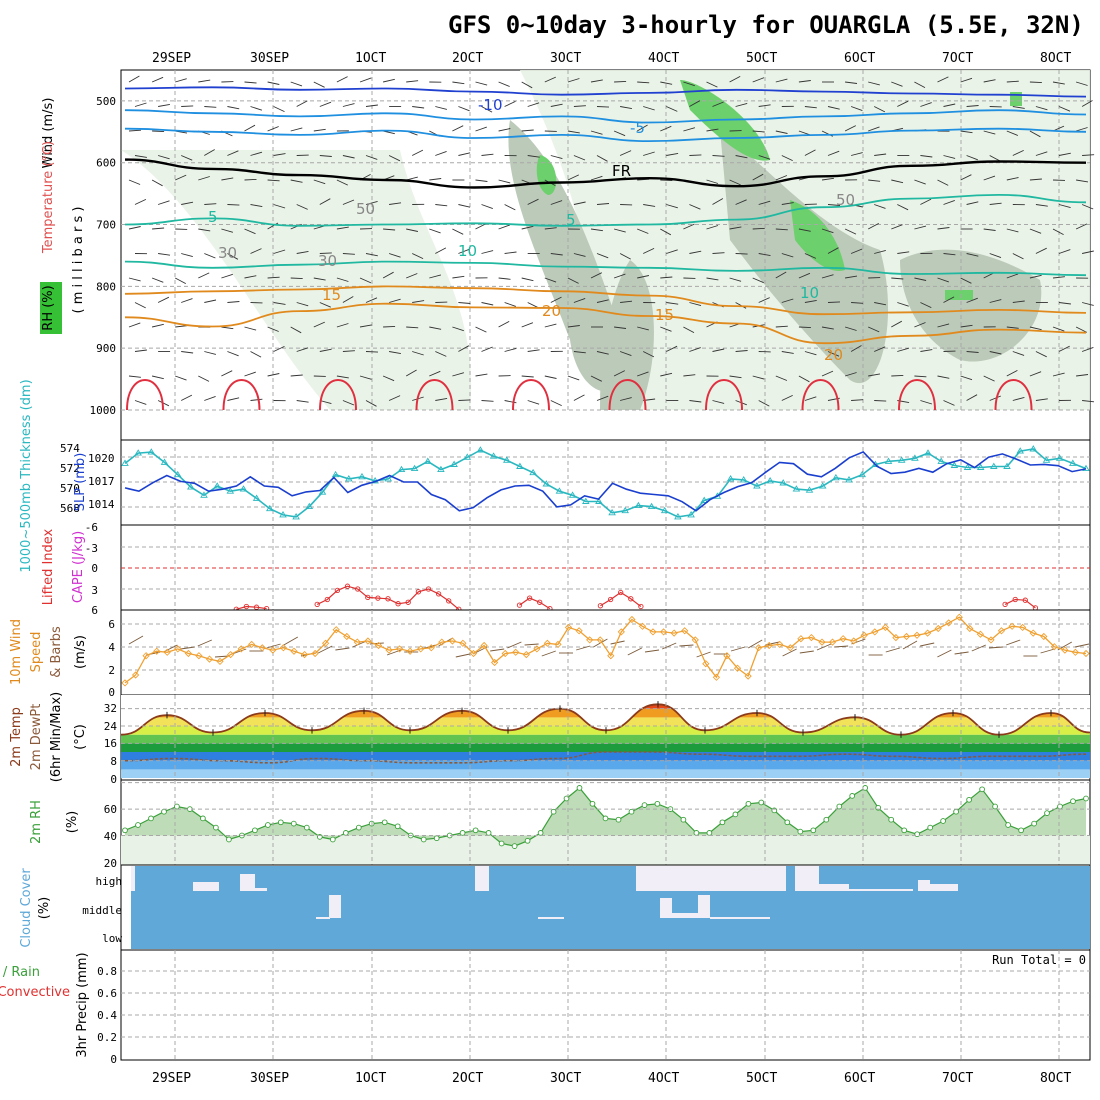  What do you see at coordinates (80, 652) in the screenshot?
I see `axis-label: (m/s)` at bounding box center [80, 652].